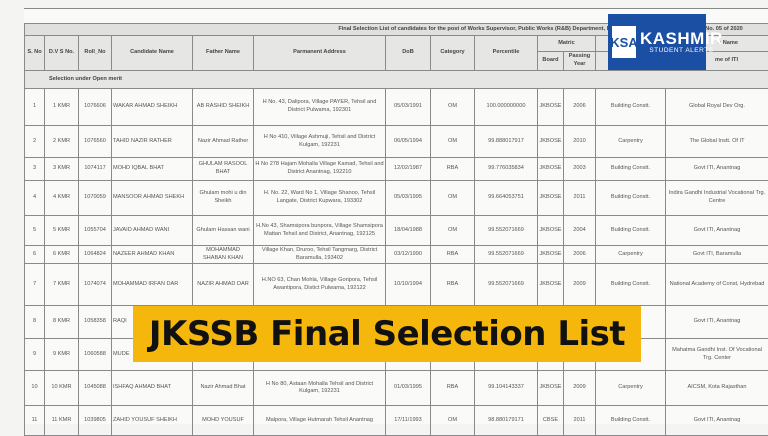 This screenshot has width=768, height=436. What do you see at coordinates (95, 255) in the screenshot?
I see `cell-roll: 1064824` at bounding box center [95, 255].